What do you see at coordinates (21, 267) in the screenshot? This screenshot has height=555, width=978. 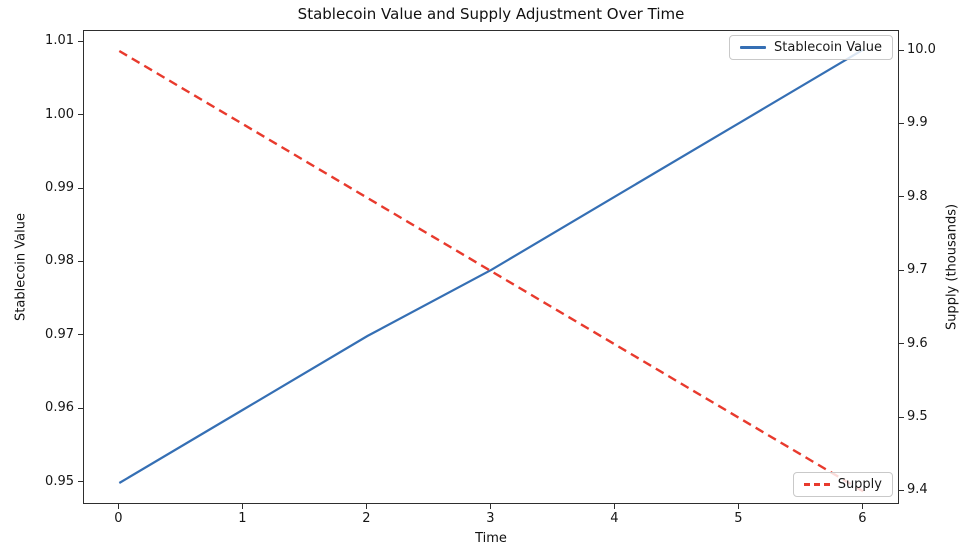 I see `y-axis-label-left: Stablecoin Value` at bounding box center [21, 267].